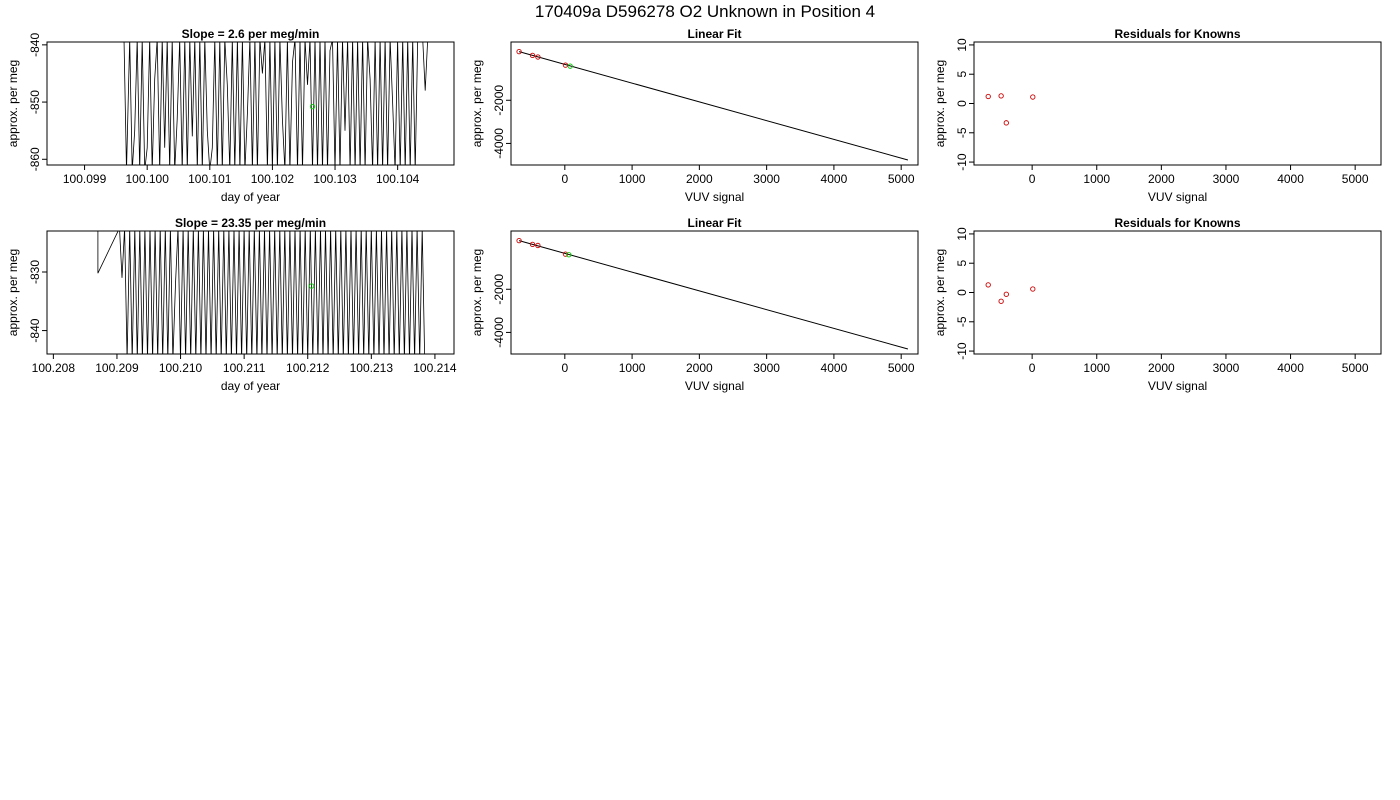 The height and width of the screenshot is (800, 1400). What do you see at coordinates (705, 11) in the screenshot?
I see `figure-title: 170409a D596278 O2 Unknown in Position 4` at bounding box center [705, 11].